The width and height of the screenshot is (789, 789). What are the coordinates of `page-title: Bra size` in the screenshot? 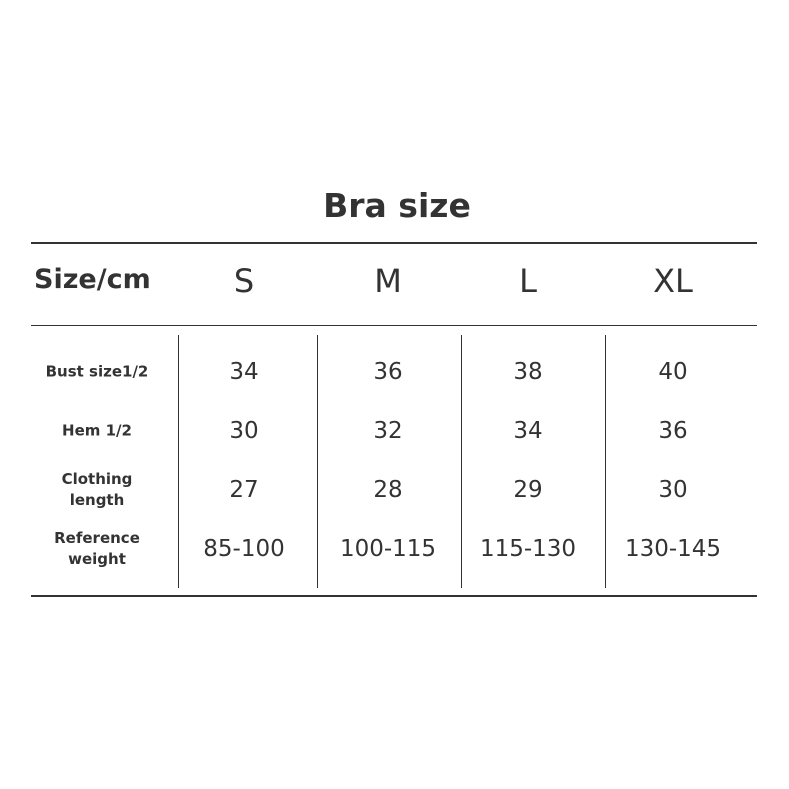 It's located at (397, 205).